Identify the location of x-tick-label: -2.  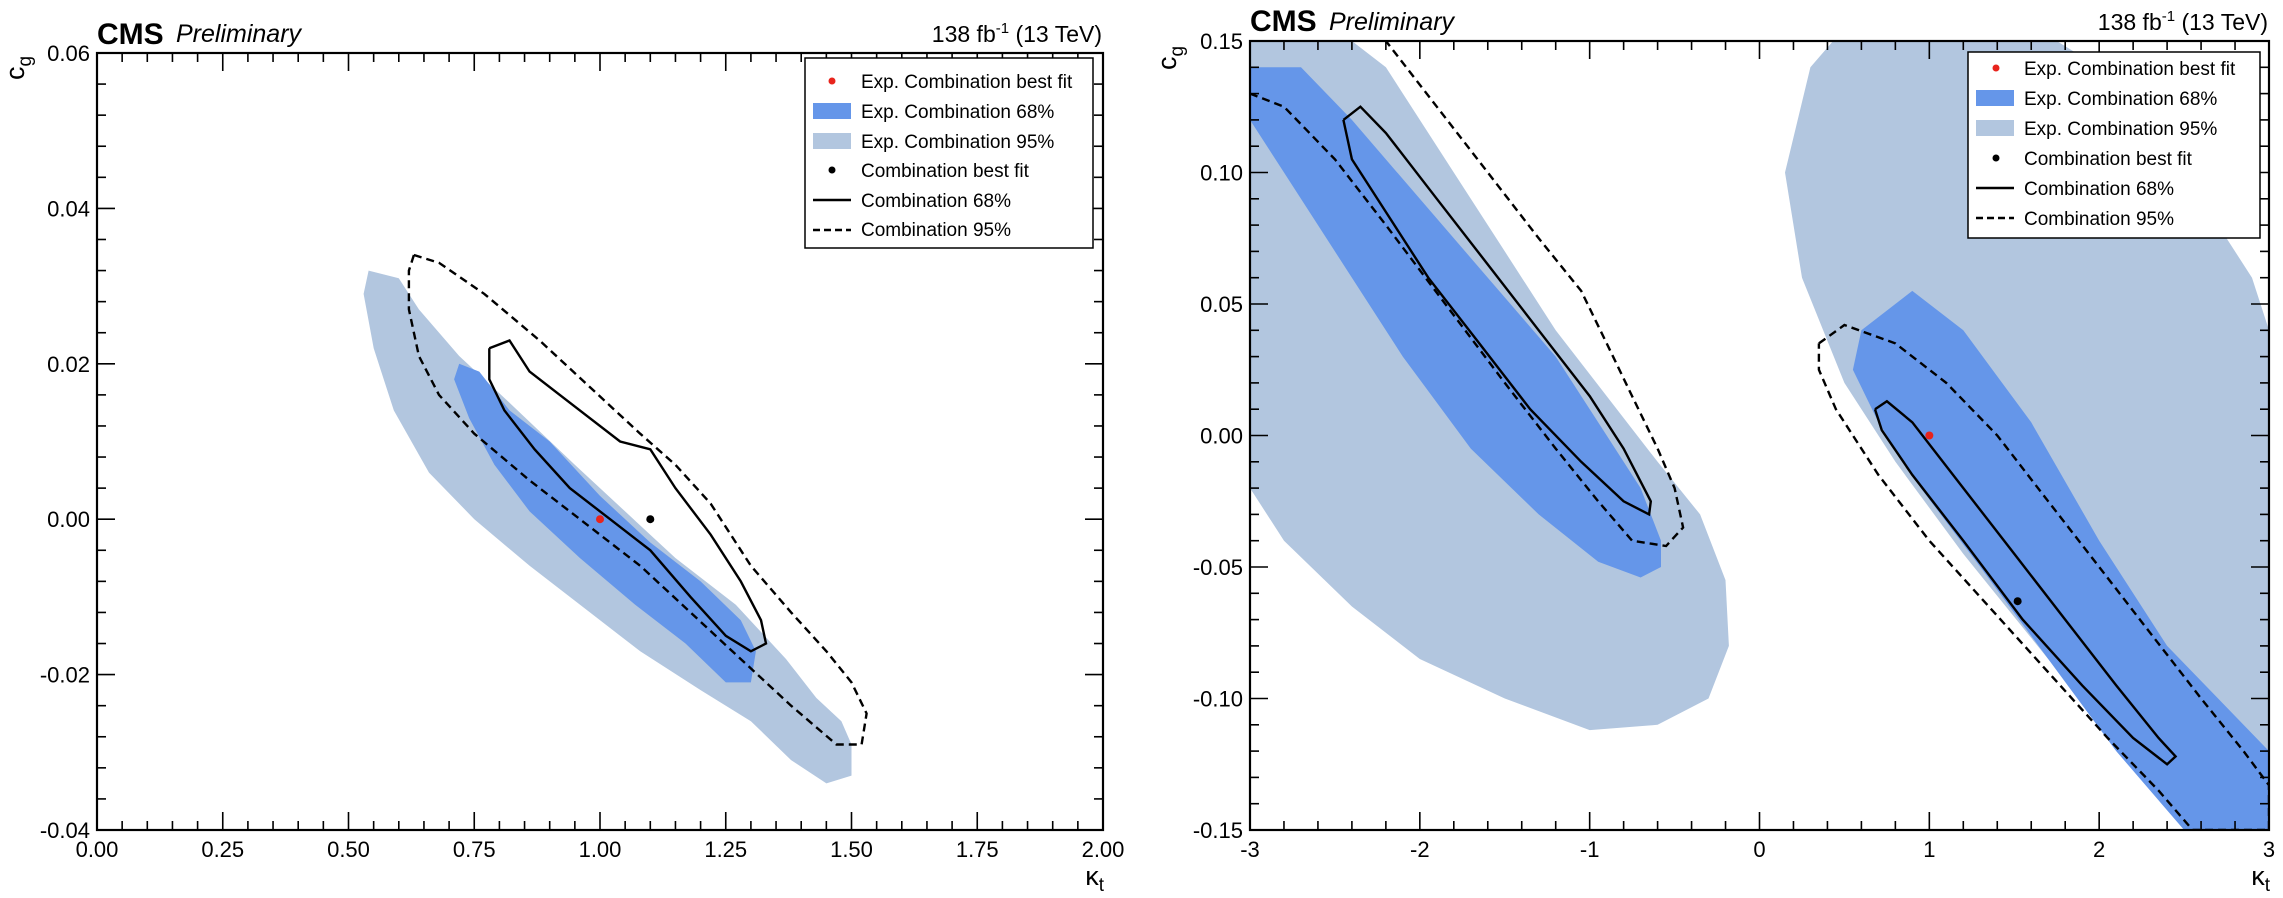
(1420, 849).